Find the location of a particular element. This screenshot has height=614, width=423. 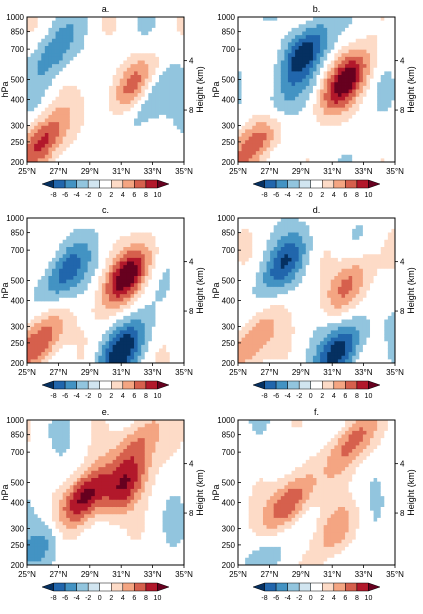

right-tick-label: 4 is located at coordinates (191, 61).